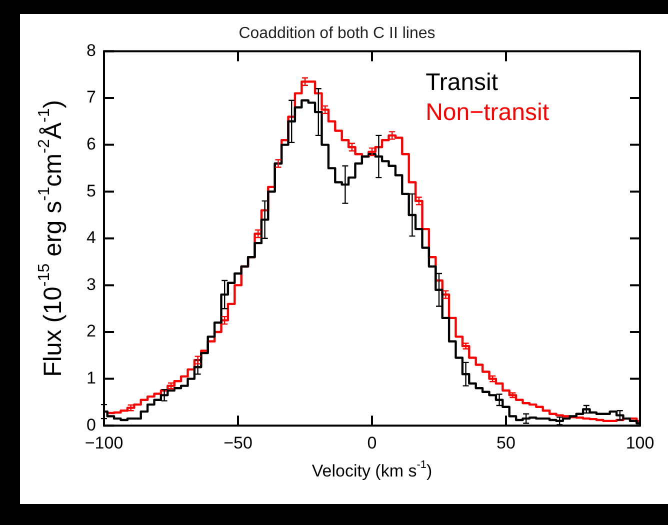 This screenshot has height=525, width=668. I want to click on y-tick-label: 1, so click(91, 378).